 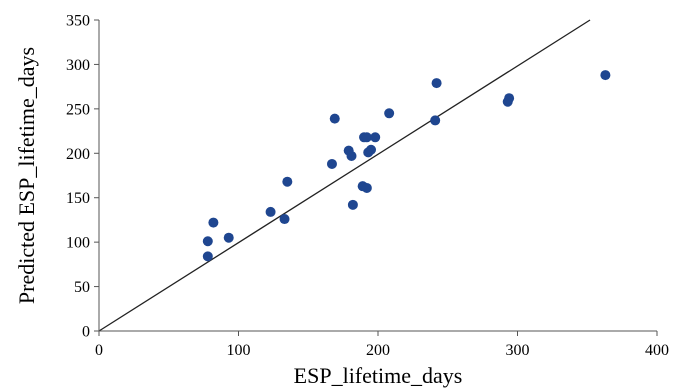 What do you see at coordinates (78, 21) in the screenshot?
I see `y-tick-label: 350` at bounding box center [78, 21].